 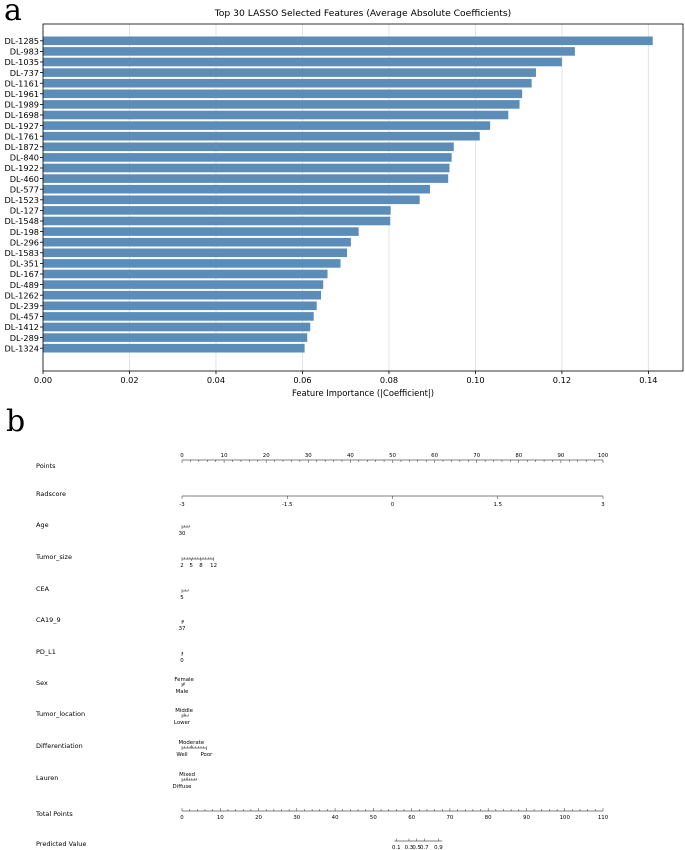 What do you see at coordinates (216, 380) in the screenshot?
I see `x-tick-label: 0.04` at bounding box center [216, 380].